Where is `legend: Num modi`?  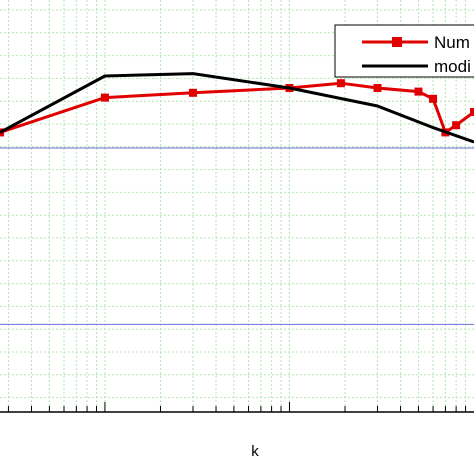
legend: Num modi is located at coordinates (404, 51).